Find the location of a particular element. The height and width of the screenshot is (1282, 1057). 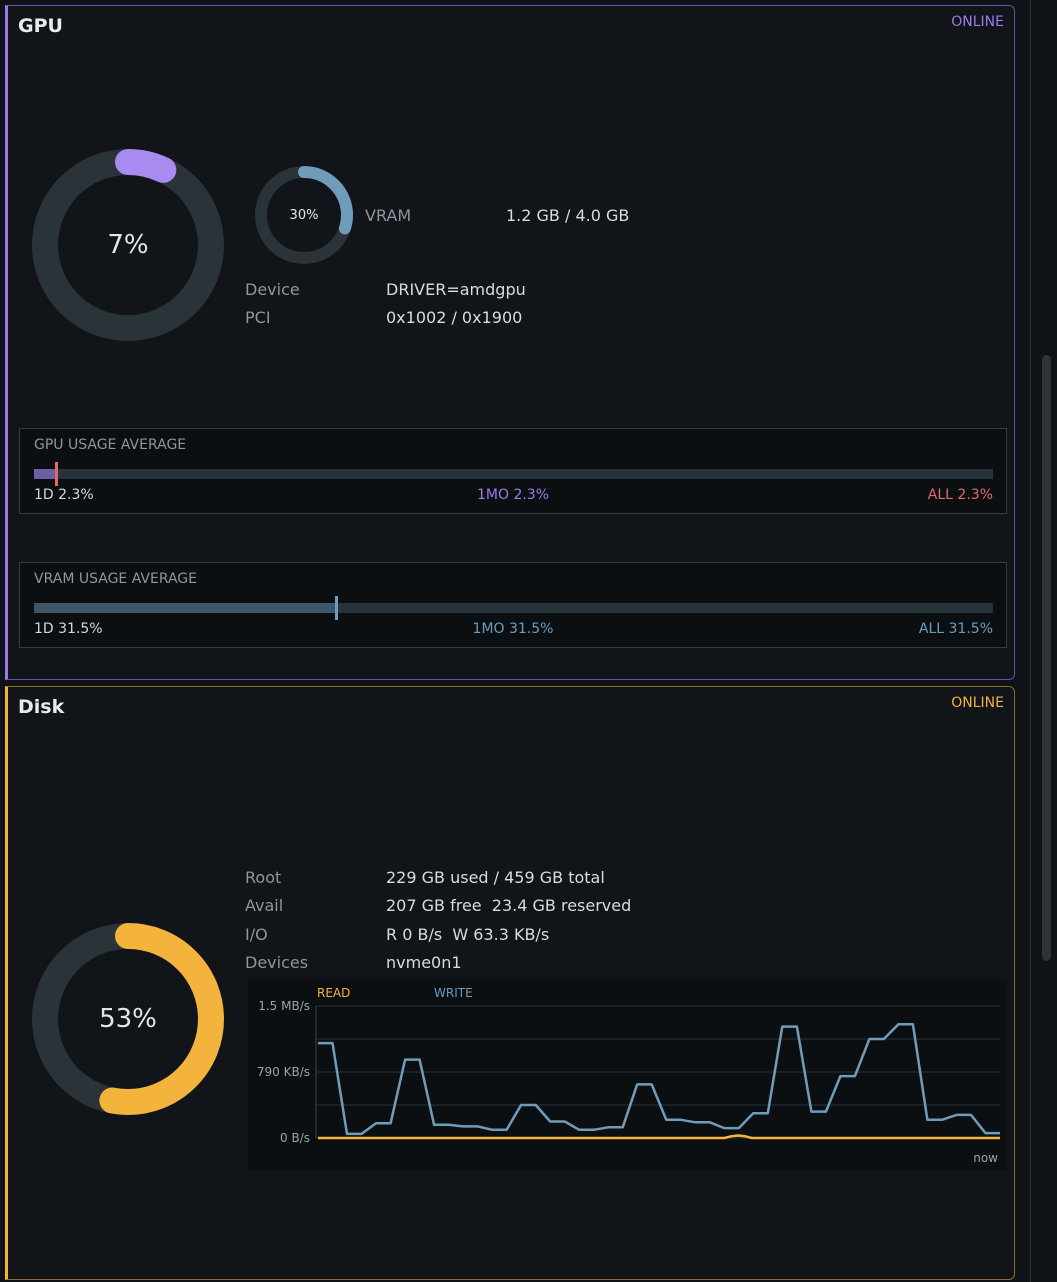

y-tick-mid: 790 KB/s is located at coordinates (283, 1072).